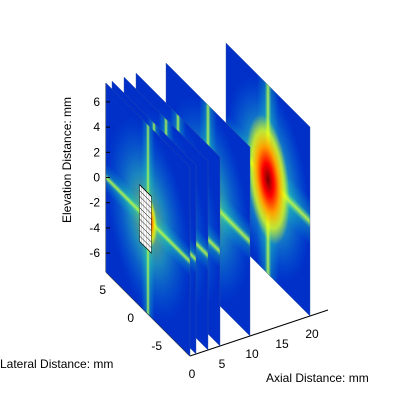 The height and width of the screenshot is (400, 400). What do you see at coordinates (192, 374) in the screenshot?
I see `x-tick-label: 0` at bounding box center [192, 374].